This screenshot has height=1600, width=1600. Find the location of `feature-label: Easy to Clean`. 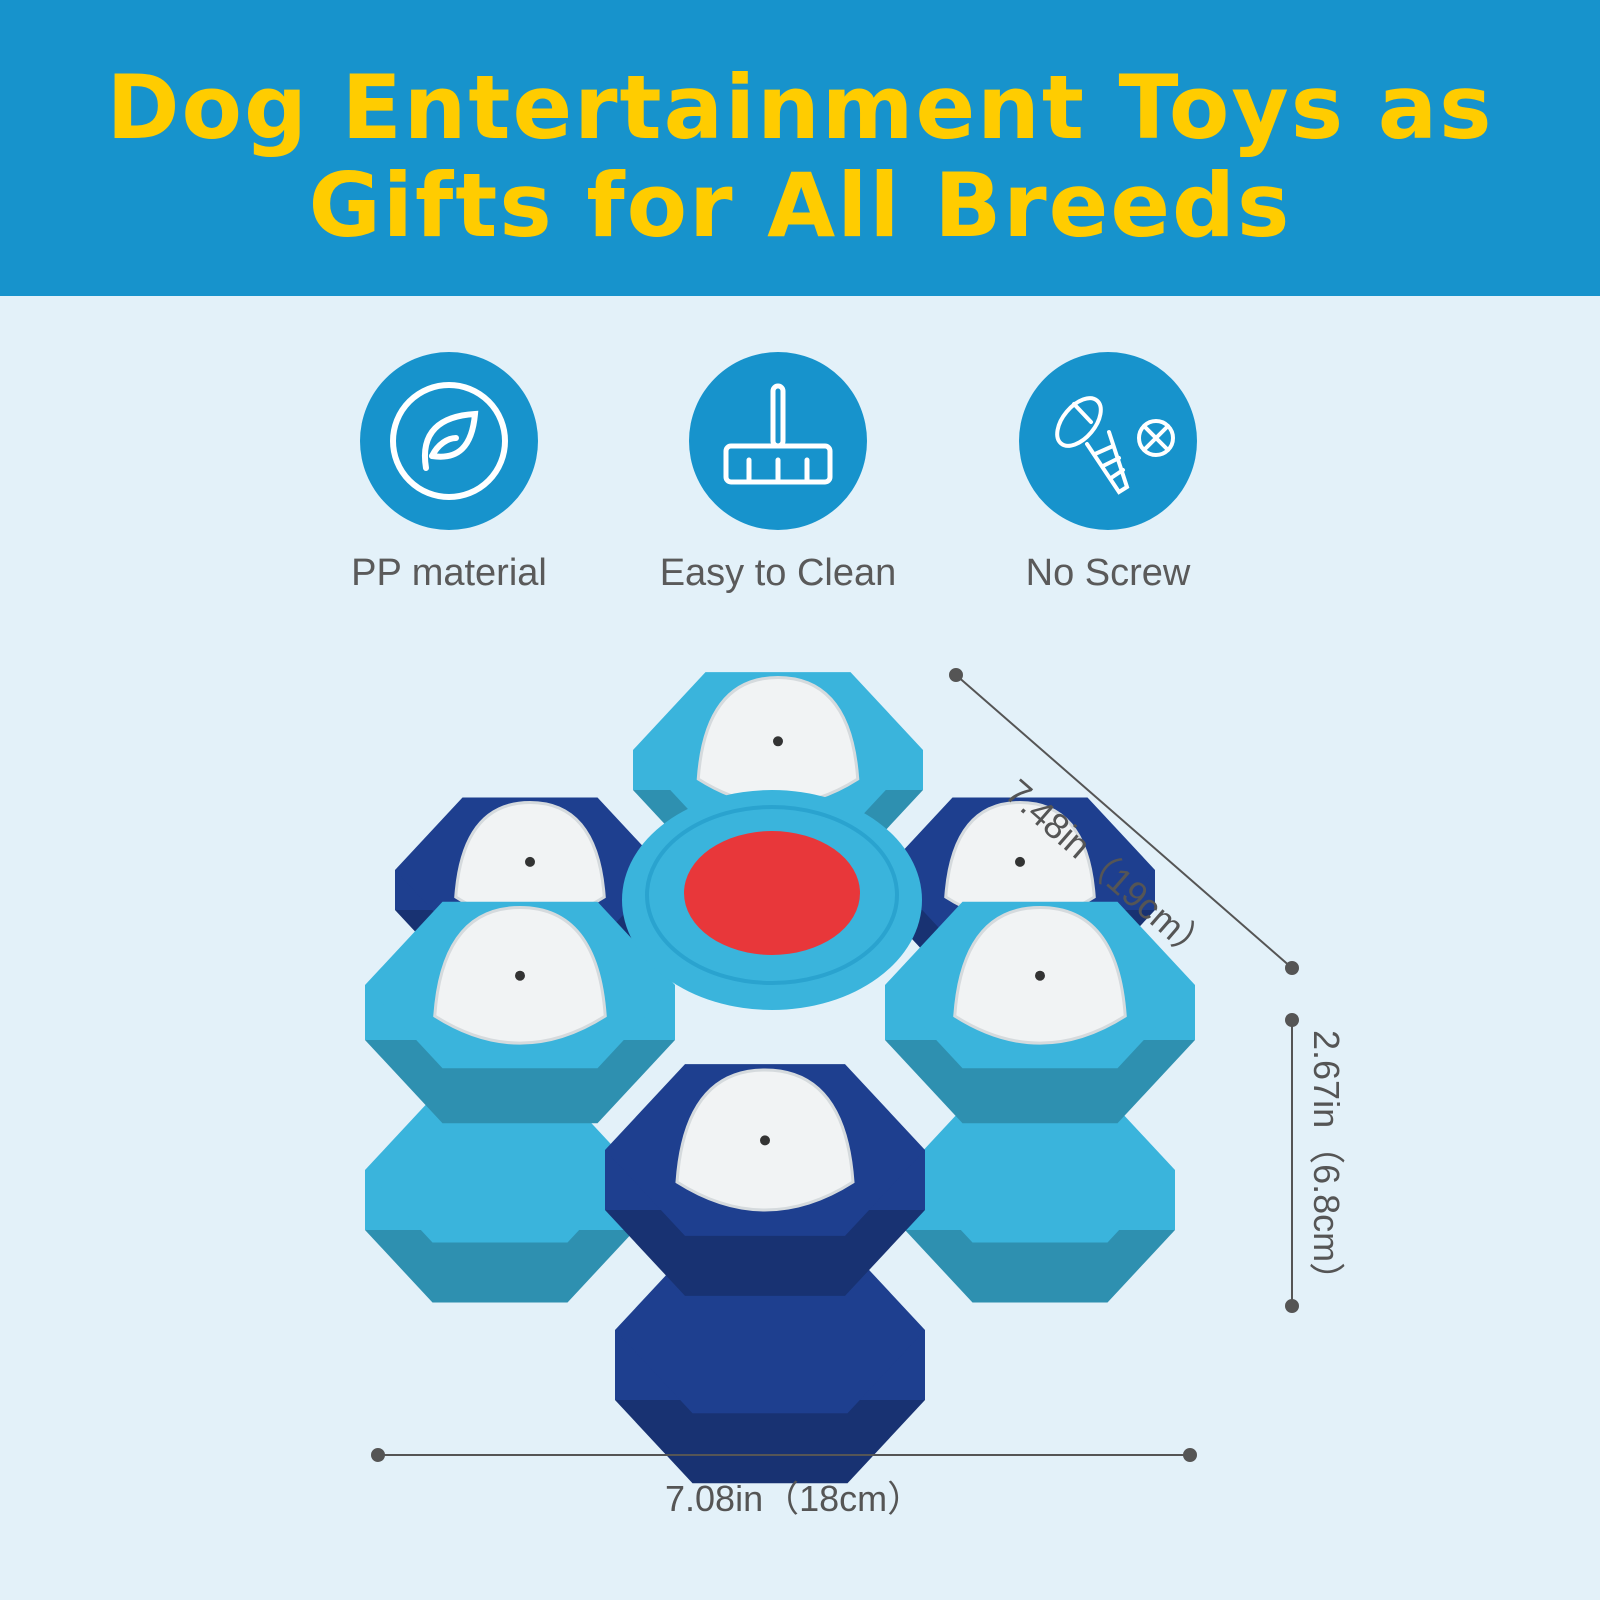

feature-label: Easy to Clean is located at coordinates (778, 573).